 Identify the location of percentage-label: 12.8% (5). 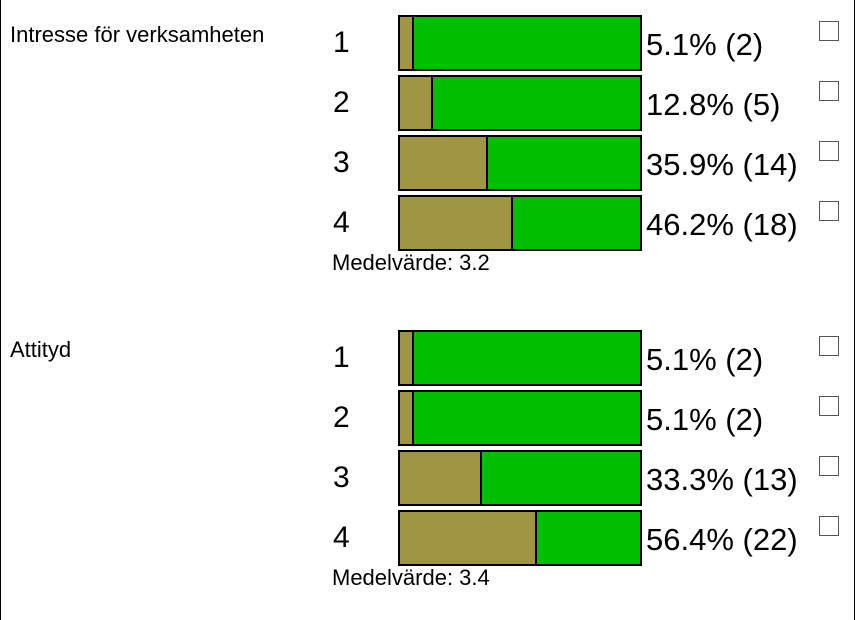
(713, 104).